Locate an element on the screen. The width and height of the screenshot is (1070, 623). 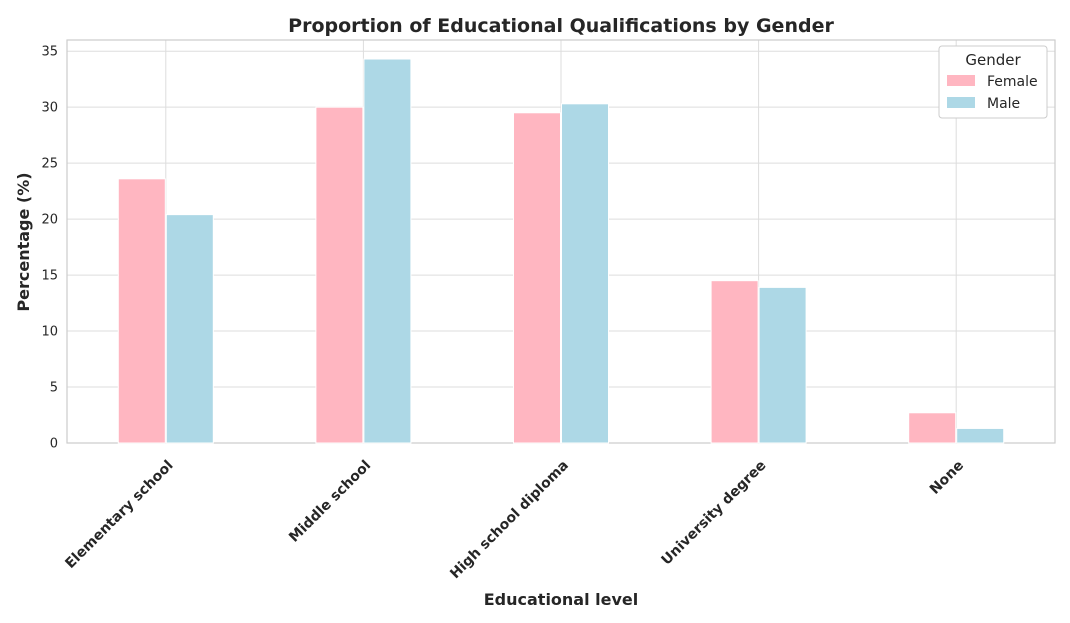
y-tick-label: 10 is located at coordinates (49, 332).